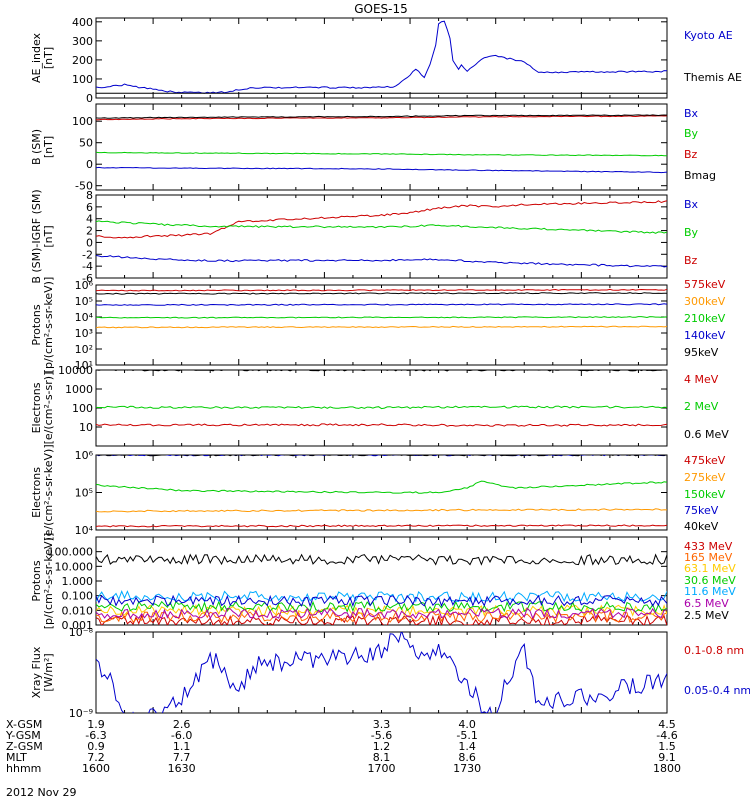 The width and height of the screenshot is (750, 800). Describe the element at coordinates (181, 735) in the screenshot. I see `x-axis-value: -6.0` at that location.